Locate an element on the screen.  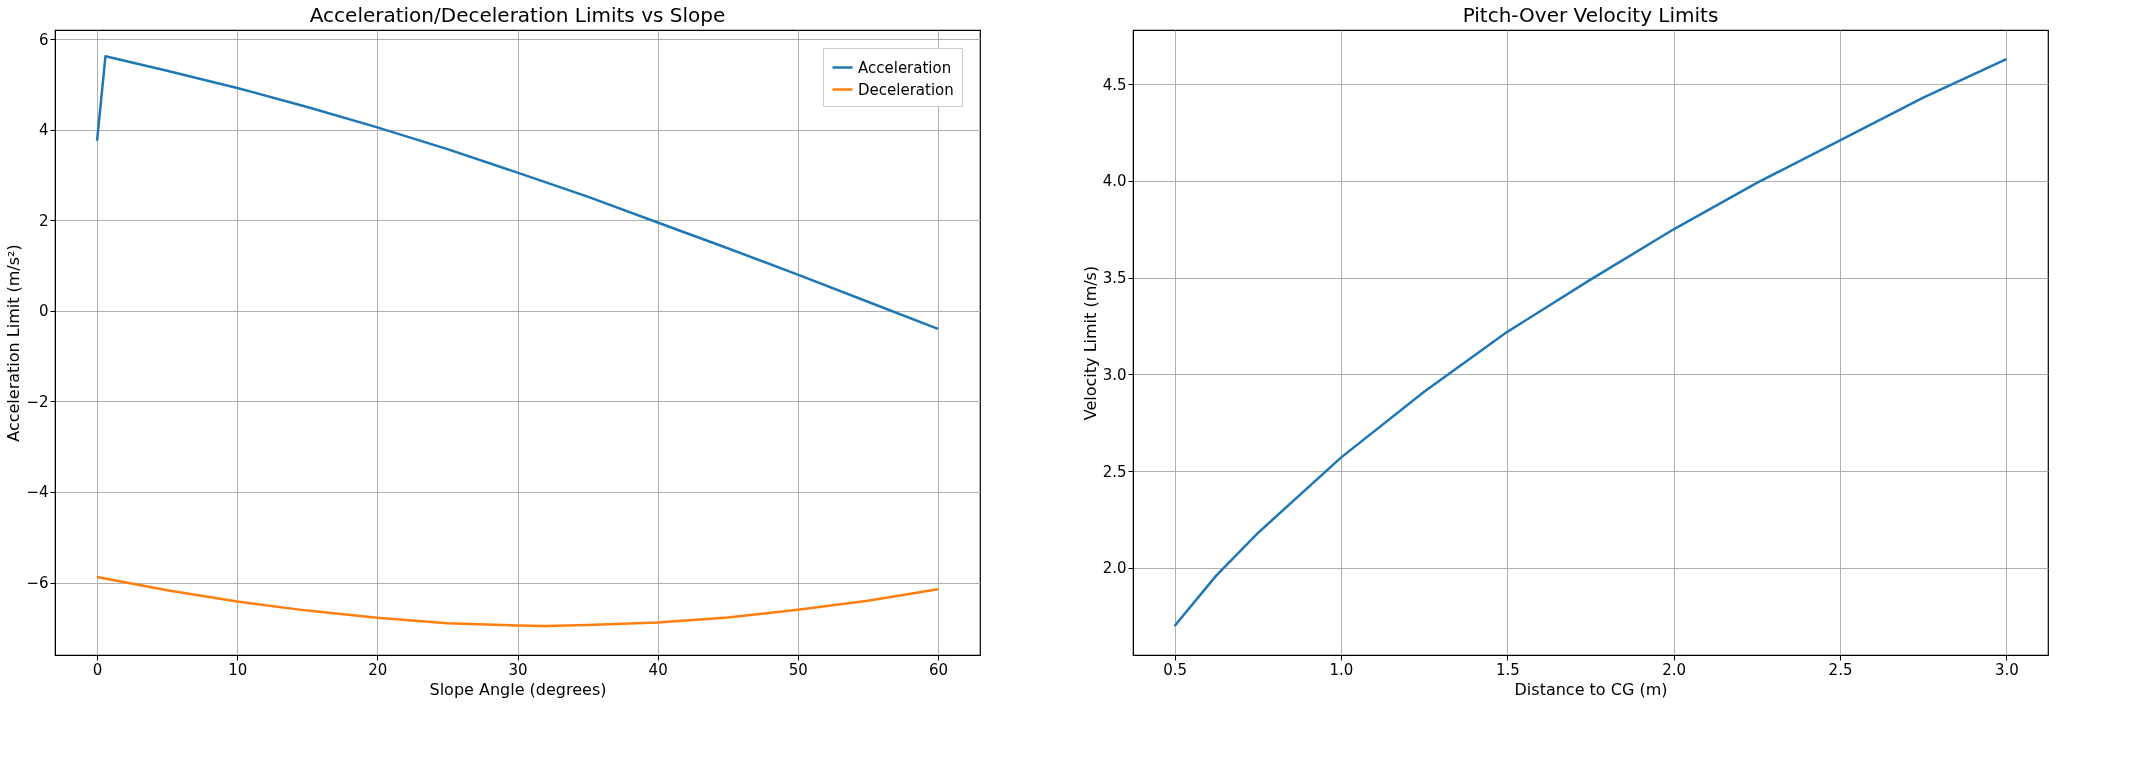
x-axis-title: Slope Angle (degrees) is located at coordinates (518, 689).